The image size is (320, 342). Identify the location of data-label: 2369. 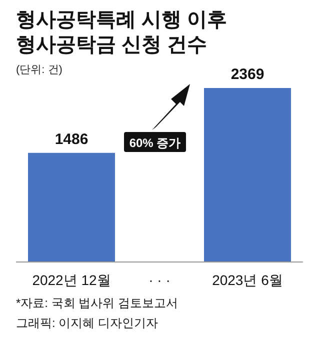
(247, 74).